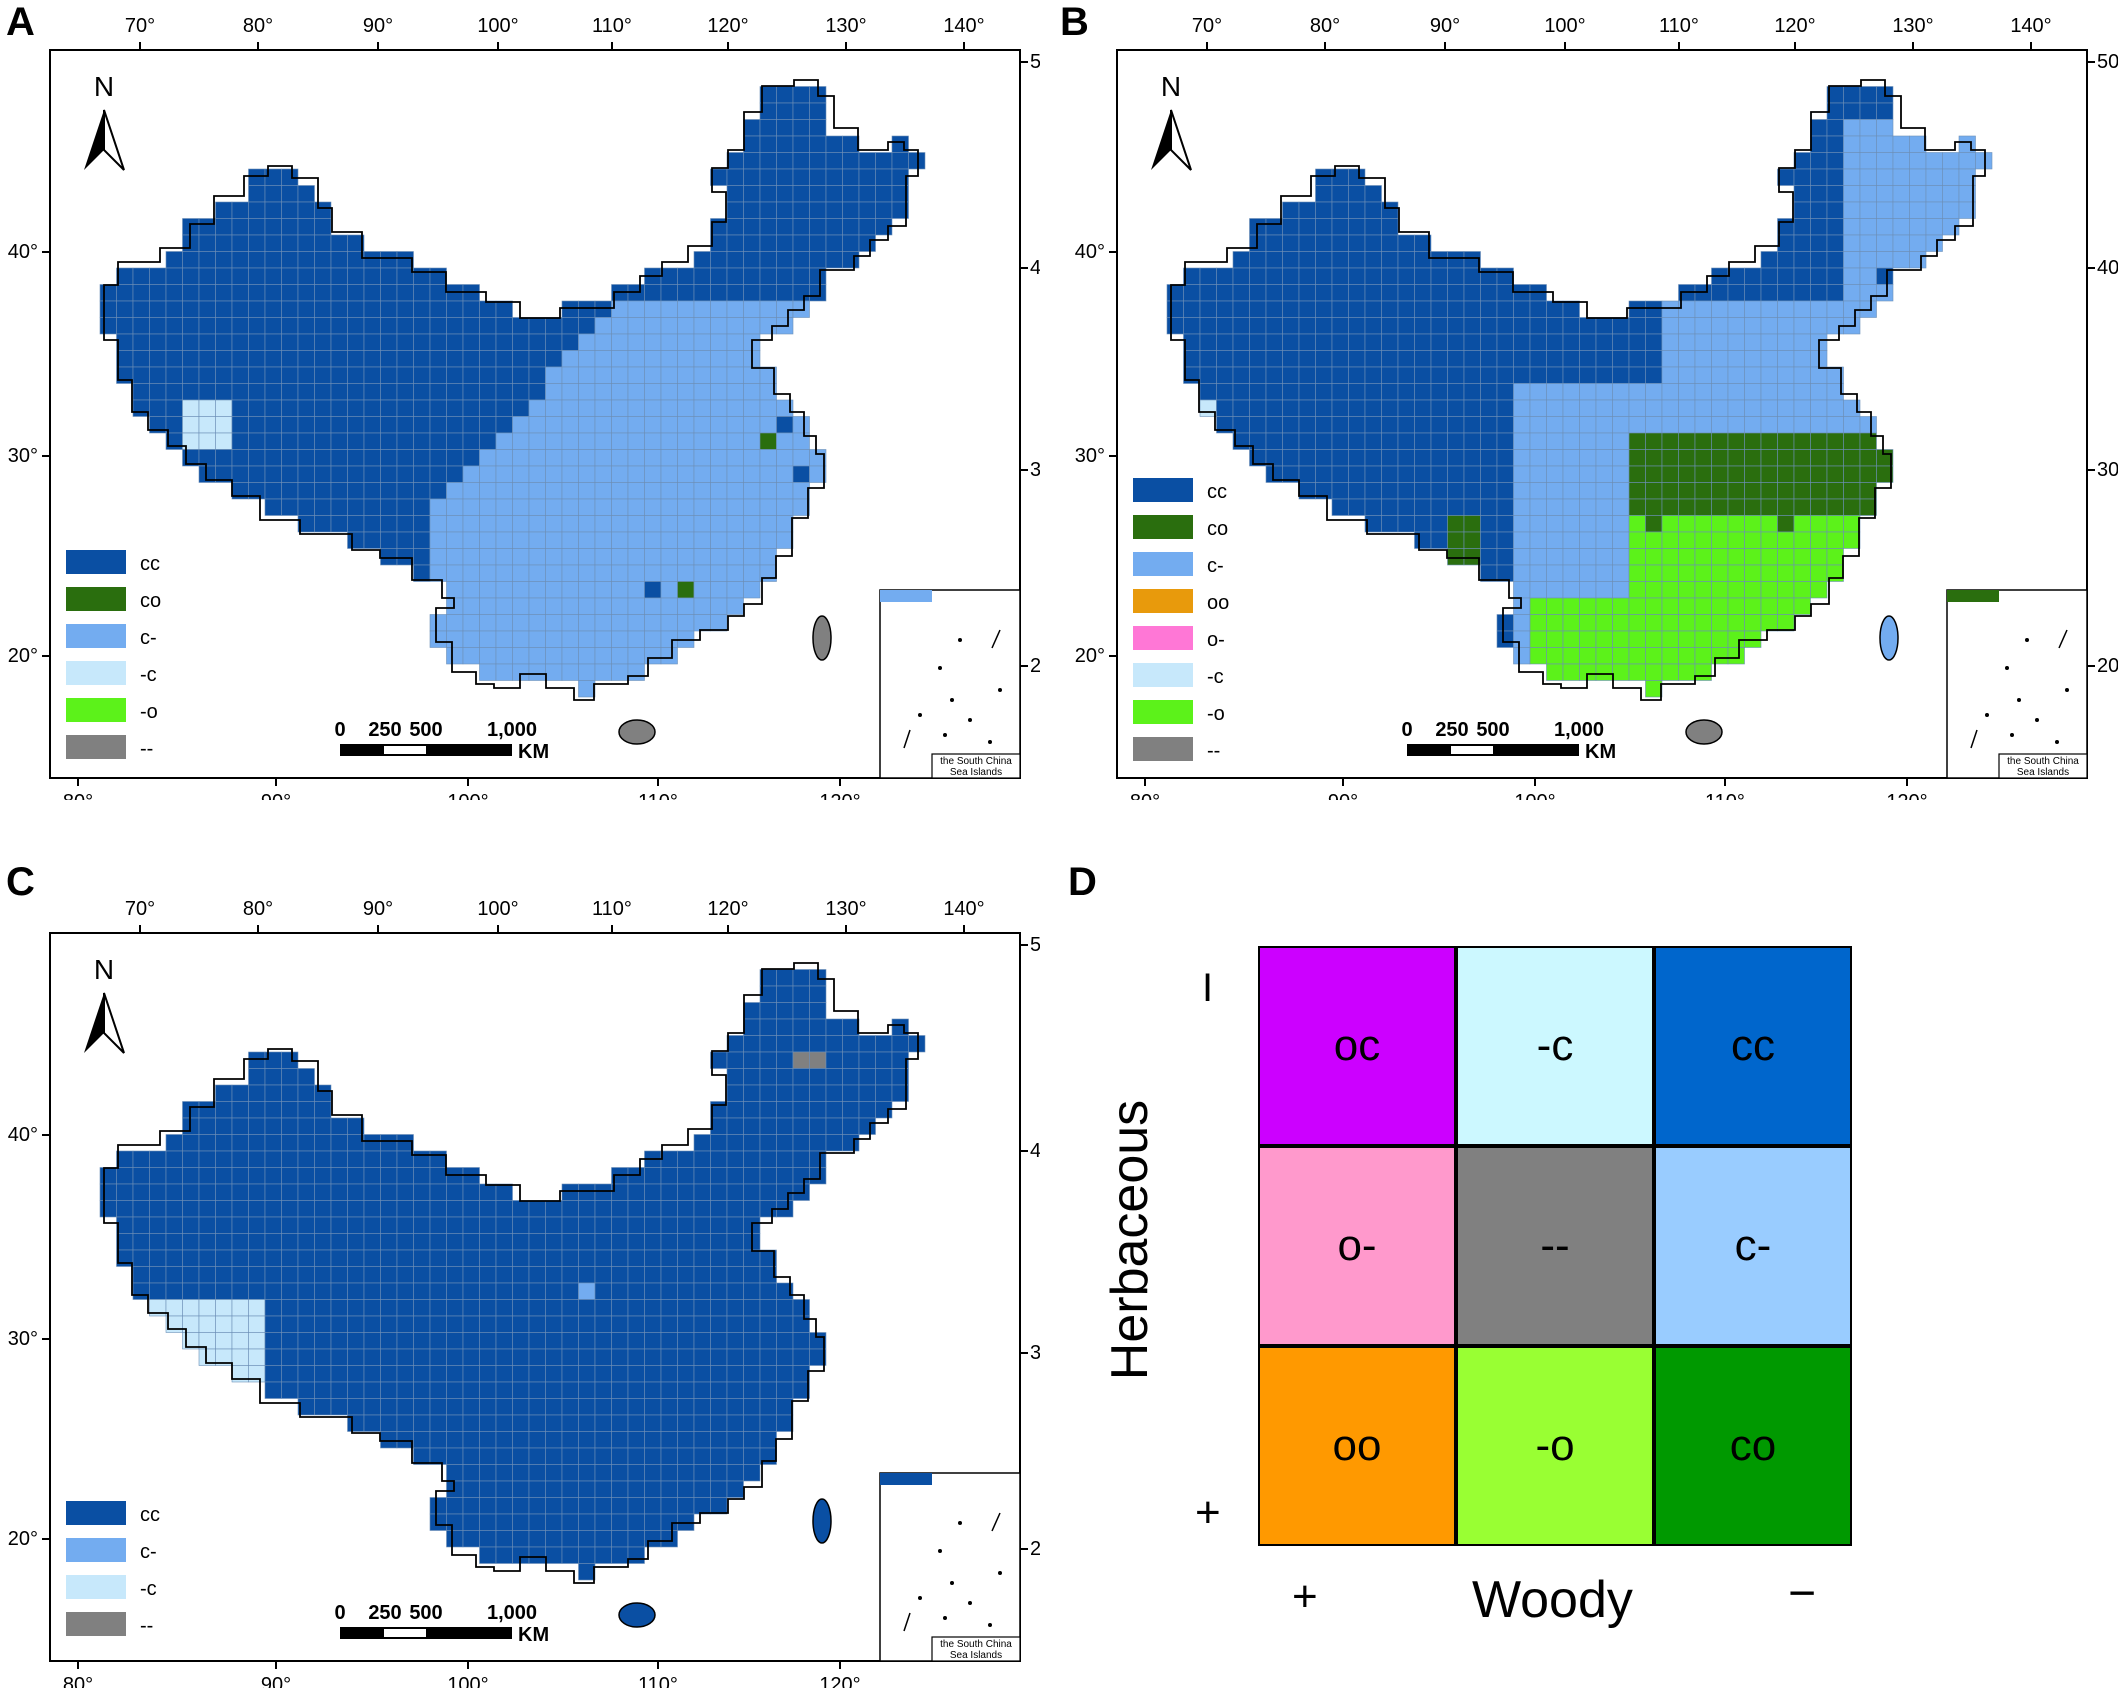 The width and height of the screenshot is (2118, 1688). What do you see at coordinates (148, 1589) in the screenshot?
I see `legend-label: -c` at bounding box center [148, 1589].